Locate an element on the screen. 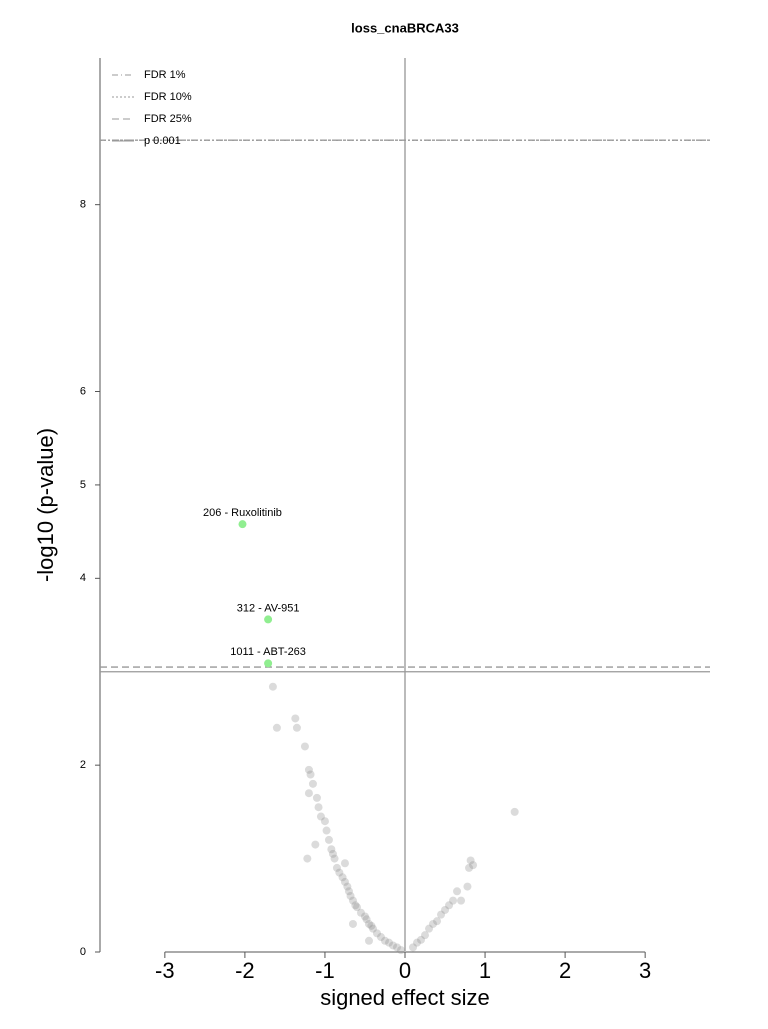 The image size is (768, 1029). legend-label: p 0.001 is located at coordinates (162, 141).